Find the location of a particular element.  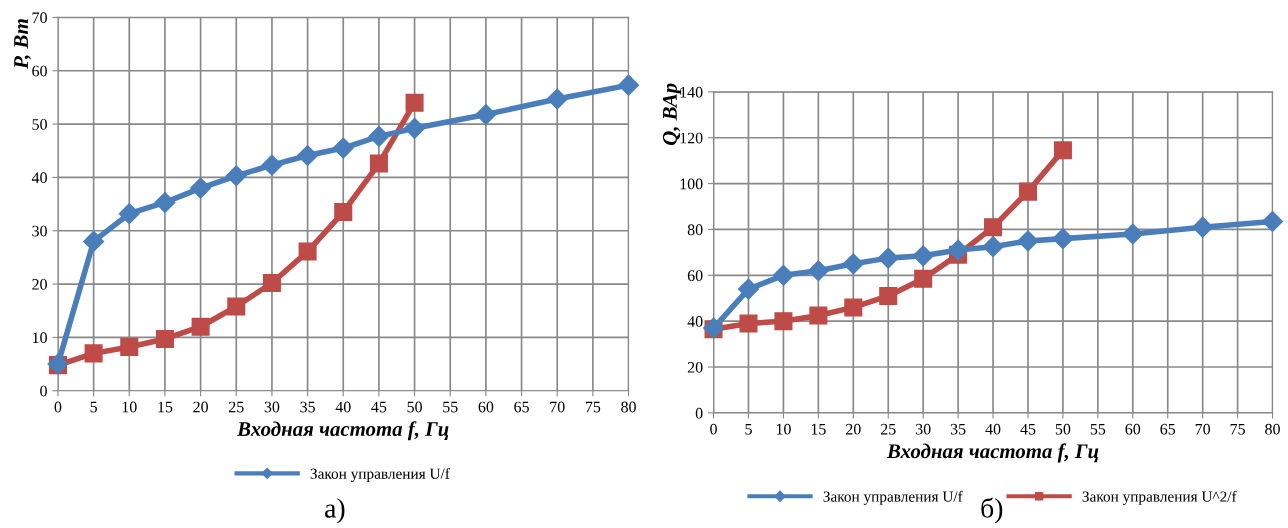

y-tick-label: 50 is located at coordinates (39, 124).